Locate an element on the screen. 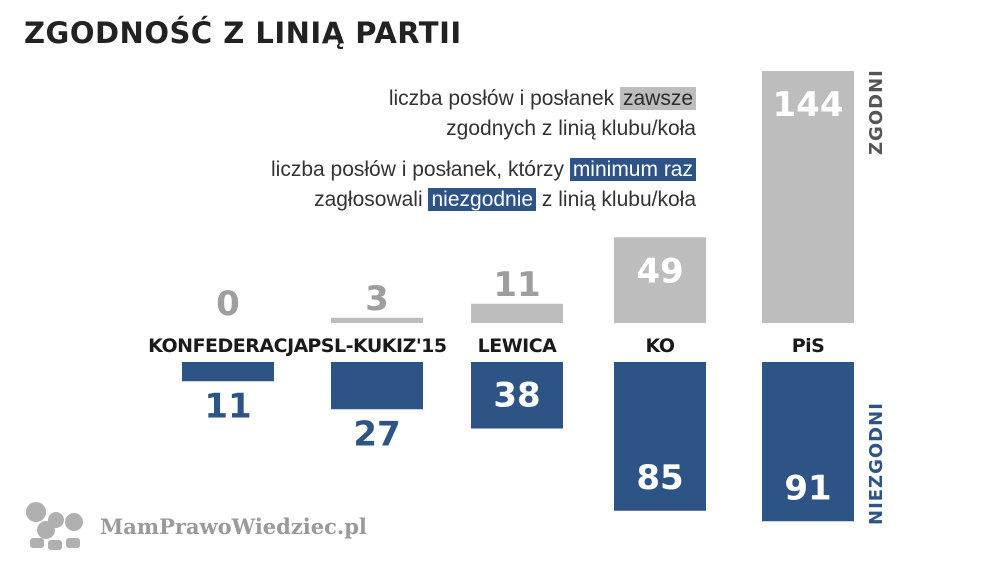  value-label-niezgodni: 38 is located at coordinates (516, 396).